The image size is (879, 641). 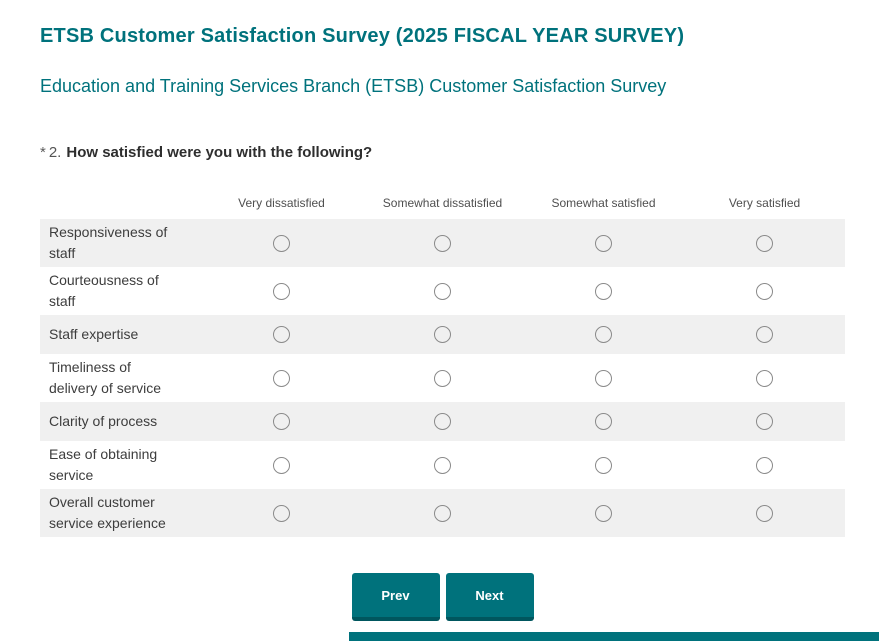 I want to click on matrix-row: Clarity of process, so click(x=442, y=421).